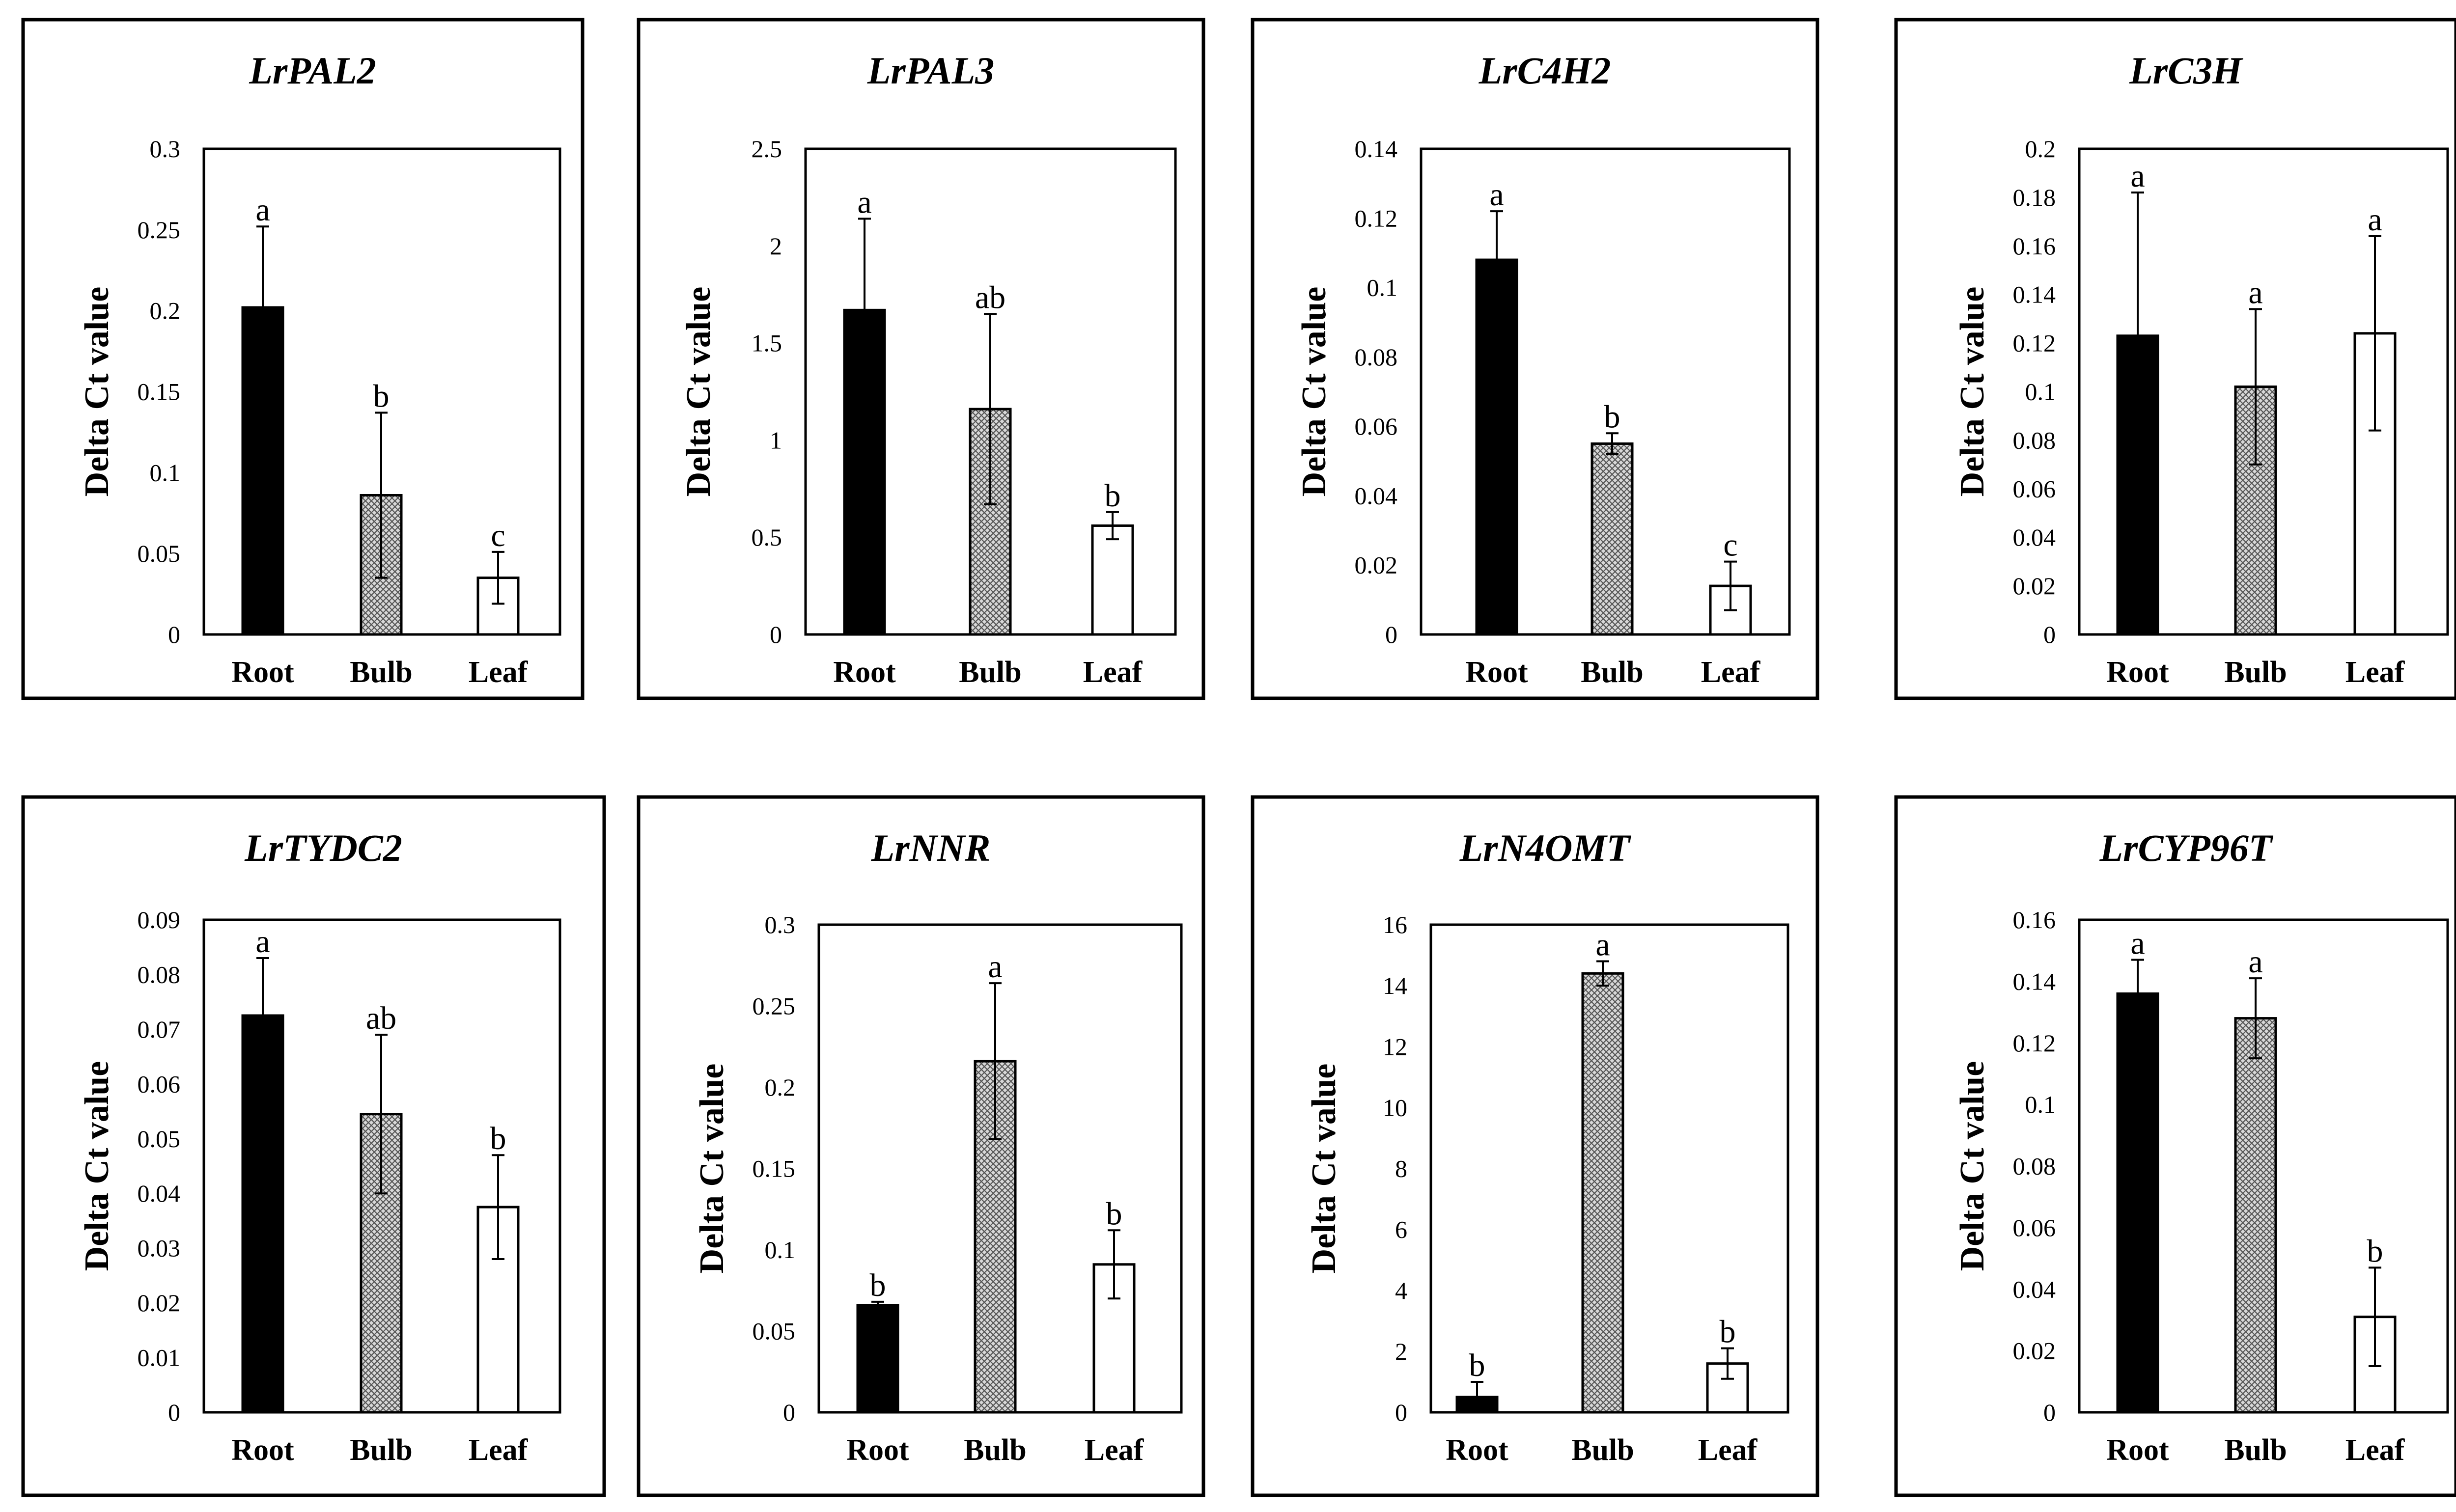  Describe the element at coordinates (159, 920) in the screenshot. I see `y-tick-label: 0.09` at that location.